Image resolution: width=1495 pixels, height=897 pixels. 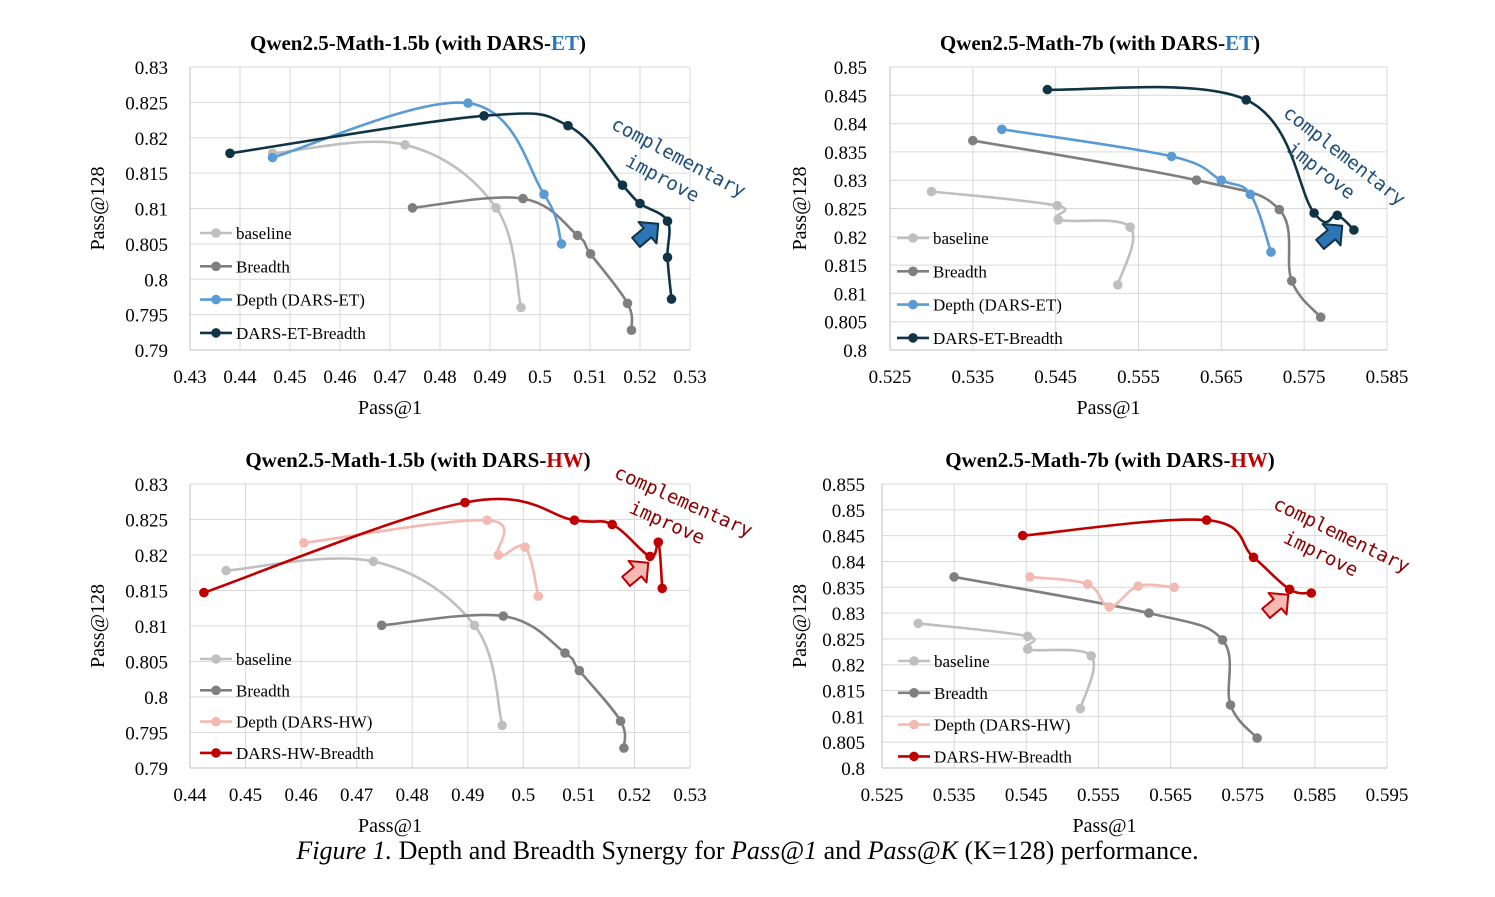 What do you see at coordinates (954, 795) in the screenshot?
I see `x-tick-label: 0.535` at bounding box center [954, 795].